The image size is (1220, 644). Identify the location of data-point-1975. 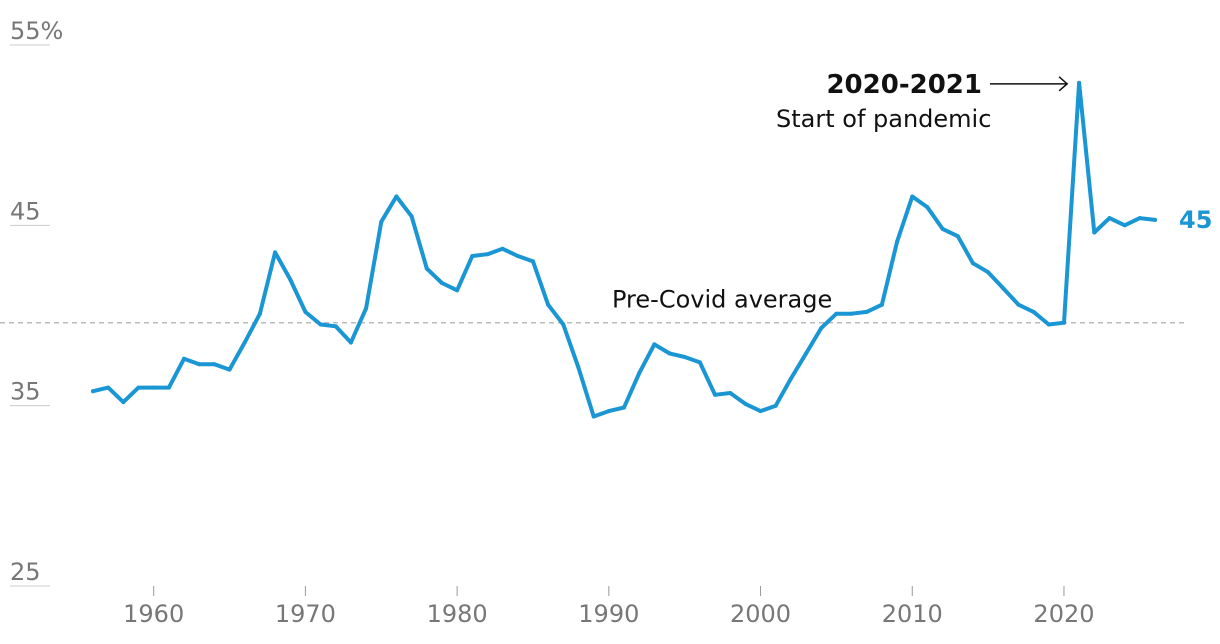
(381, 221).